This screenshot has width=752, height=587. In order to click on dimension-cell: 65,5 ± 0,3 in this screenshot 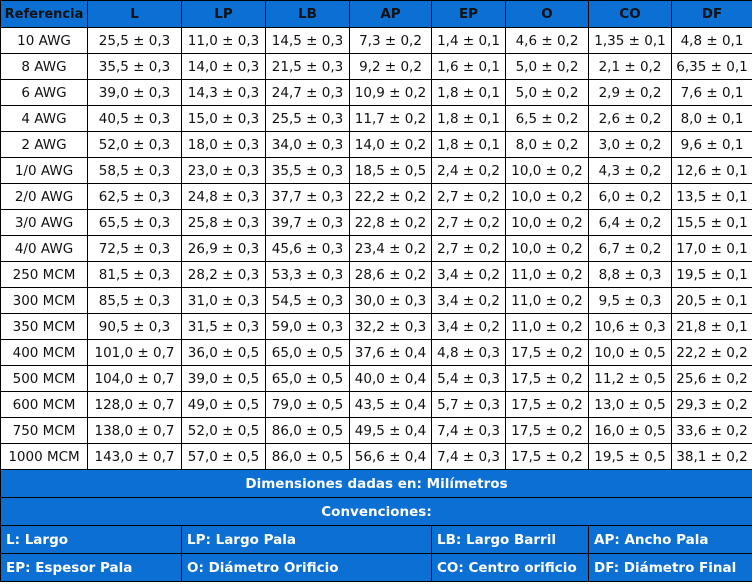, I will do `click(134, 222)`.